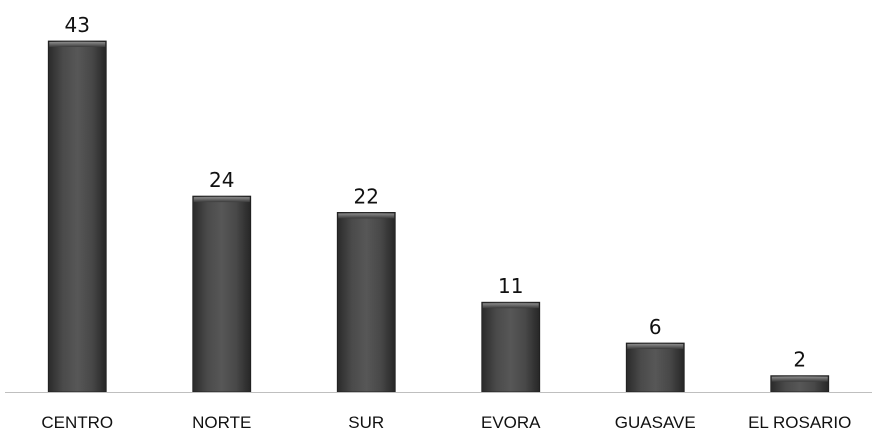  What do you see at coordinates (366, 422) in the screenshot?
I see `category-label: SUR` at bounding box center [366, 422].